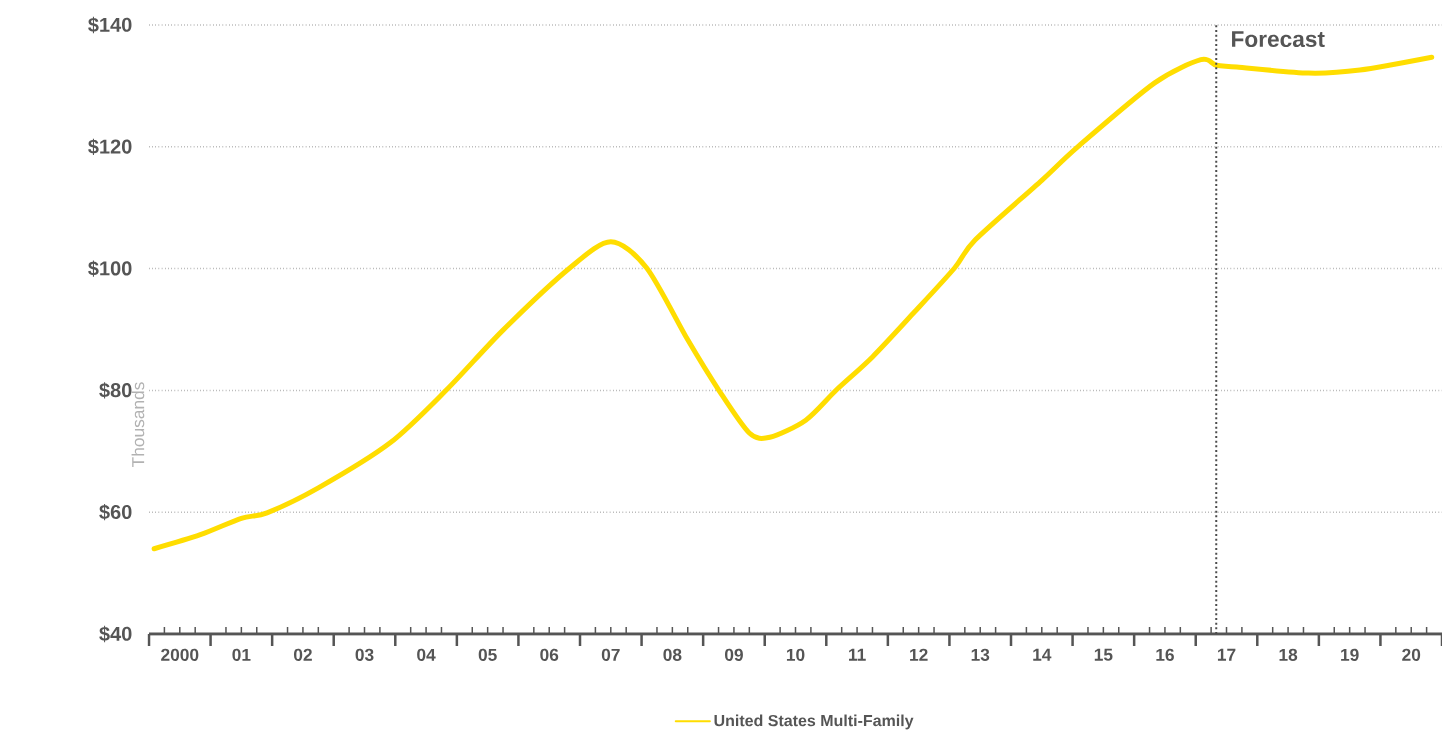 The image size is (1442, 740). Describe the element at coordinates (733, 654) in the screenshot. I see `x-tick-label: 09` at that location.